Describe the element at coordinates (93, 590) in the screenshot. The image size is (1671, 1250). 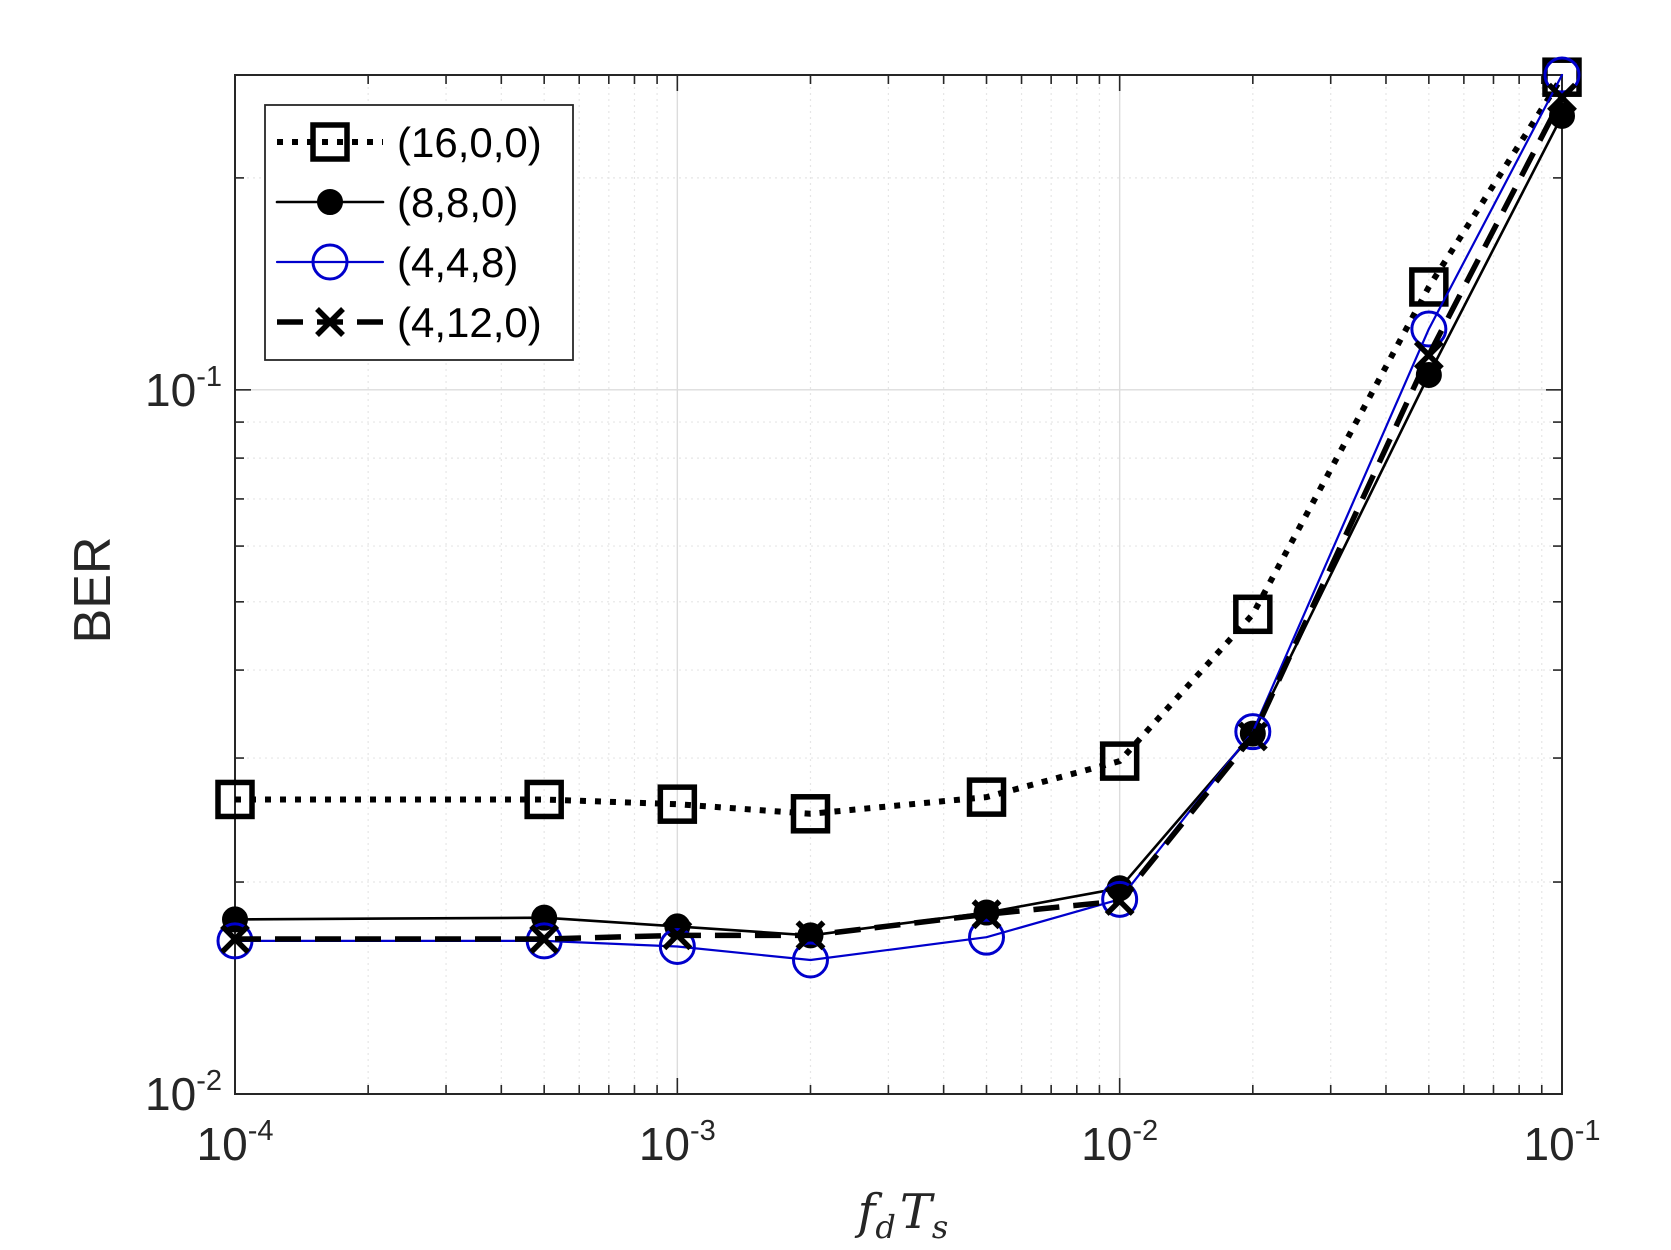
I see `y-axis-label: BER` at that location.